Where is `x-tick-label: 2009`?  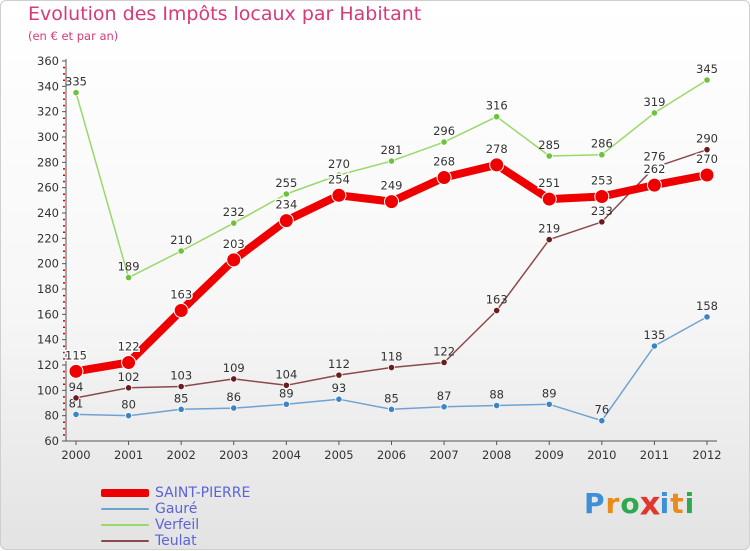
x-tick-label: 2009 is located at coordinates (549, 455).